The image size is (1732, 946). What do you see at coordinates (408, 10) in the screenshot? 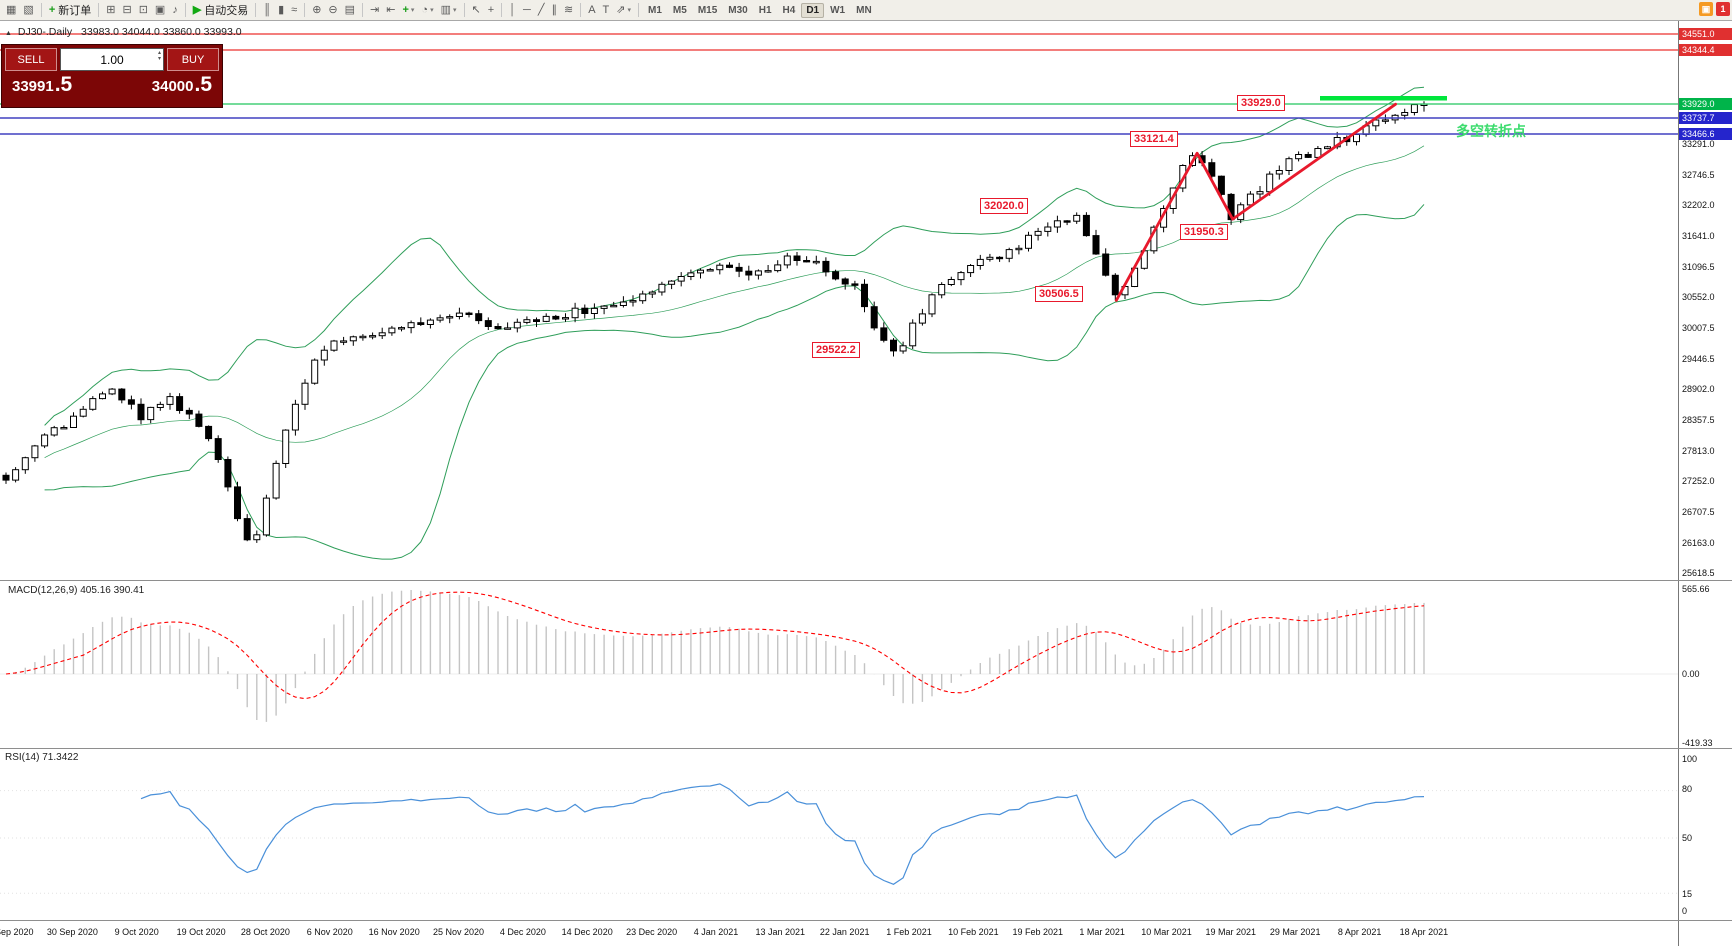
I see `indicators-icon: + ▾` at bounding box center [408, 10].